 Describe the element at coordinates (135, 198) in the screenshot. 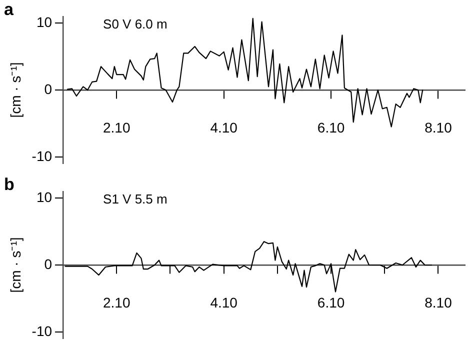

I see `annotation: S1 V 5.5 m` at that location.